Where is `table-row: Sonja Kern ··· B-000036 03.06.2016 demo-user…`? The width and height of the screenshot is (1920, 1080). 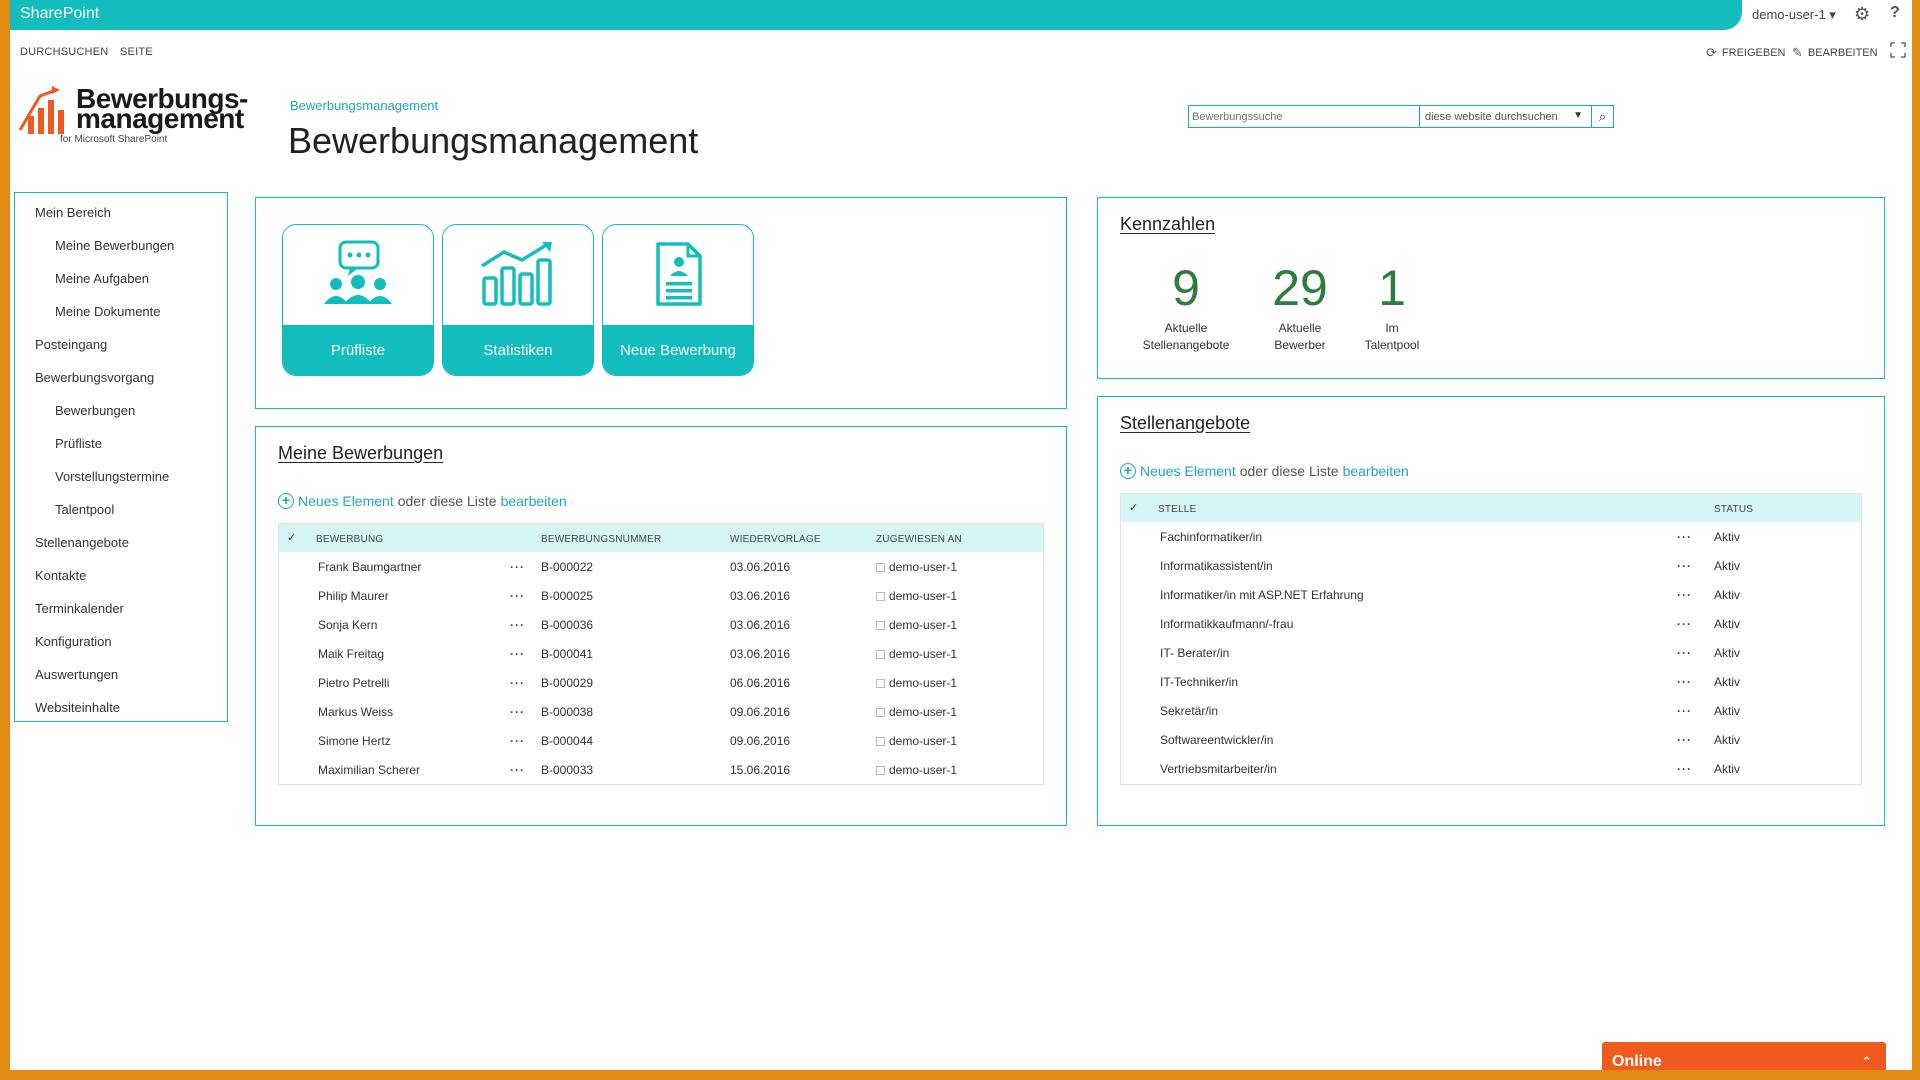 table-row: Sonja Kern ··· B-000036 03.06.2016 demo-user… is located at coordinates (661, 624).